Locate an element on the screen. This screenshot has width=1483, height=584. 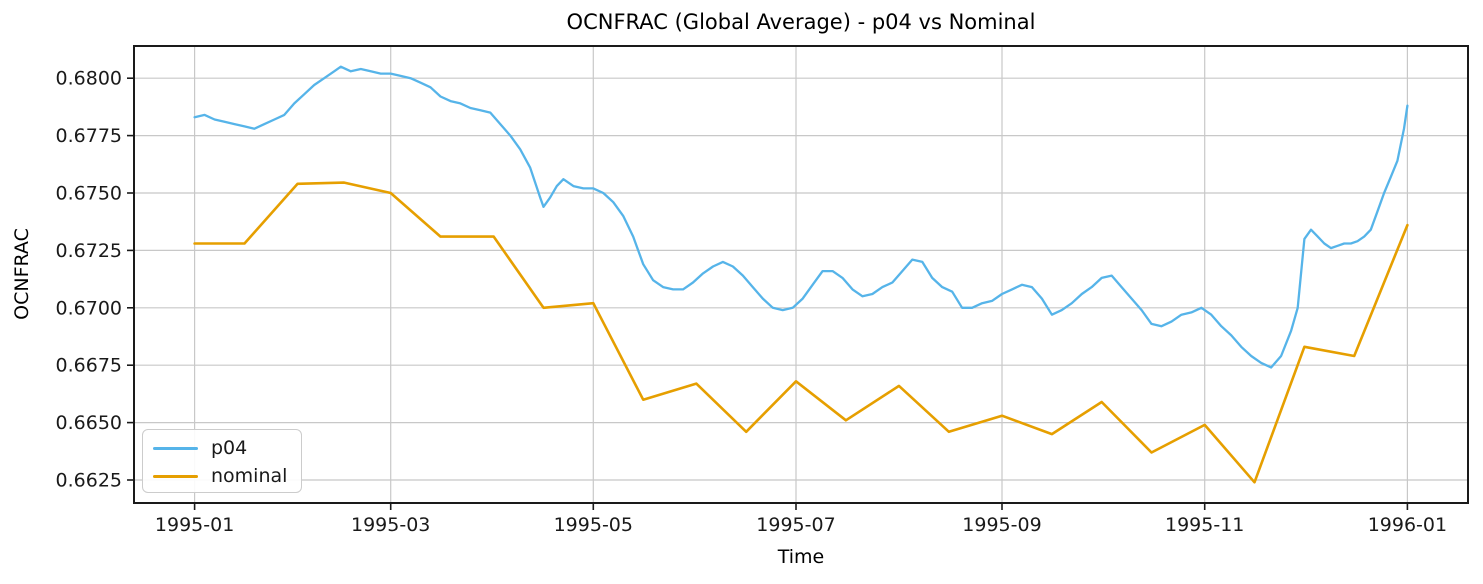
y-tick-label: 0.6800 is located at coordinates (89, 79).